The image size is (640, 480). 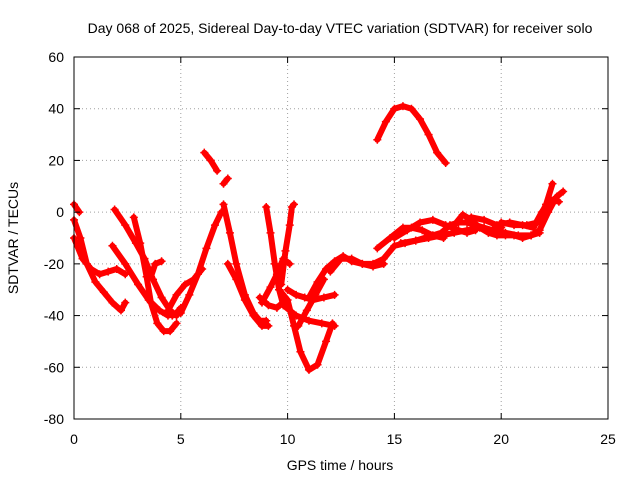 I want to click on x-axis-label: GPS time / hours, so click(x=340, y=465).